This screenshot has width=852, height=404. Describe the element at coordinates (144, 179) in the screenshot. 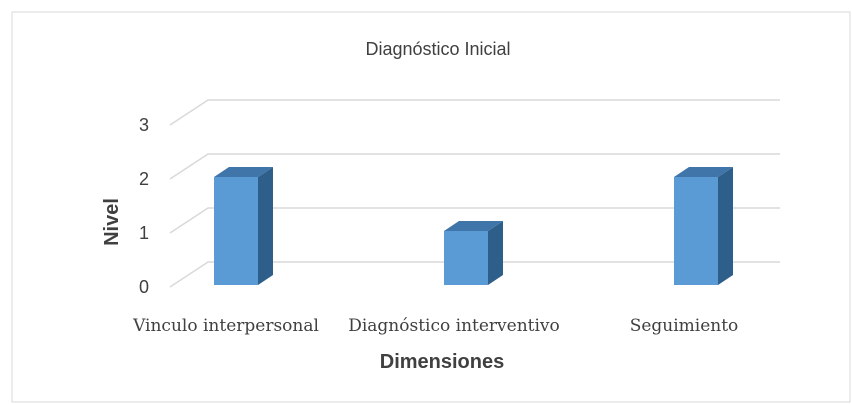

I see `y-tick-label: 2` at that location.